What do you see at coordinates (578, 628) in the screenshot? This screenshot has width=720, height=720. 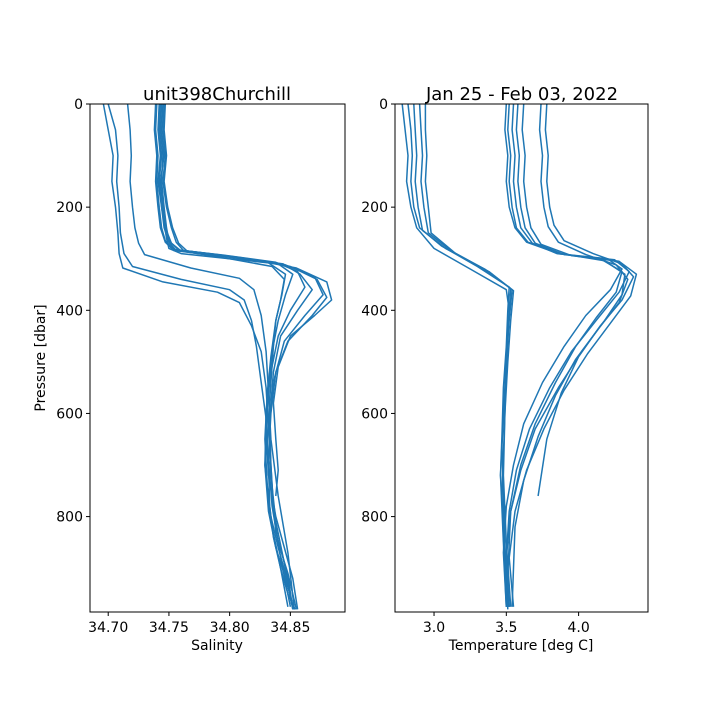 I see `temperature-x-tick-label: 4.0` at bounding box center [578, 628].